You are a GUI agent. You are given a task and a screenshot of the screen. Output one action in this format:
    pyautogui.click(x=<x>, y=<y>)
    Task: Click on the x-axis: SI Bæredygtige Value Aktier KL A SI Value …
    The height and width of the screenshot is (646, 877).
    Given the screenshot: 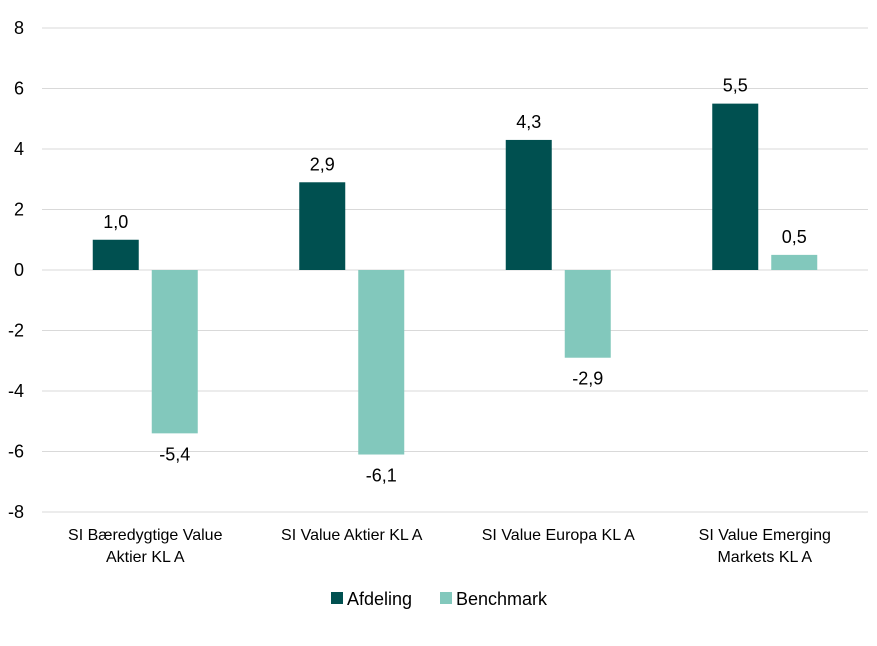 What is the action you would take?
    pyautogui.click(x=449, y=546)
    